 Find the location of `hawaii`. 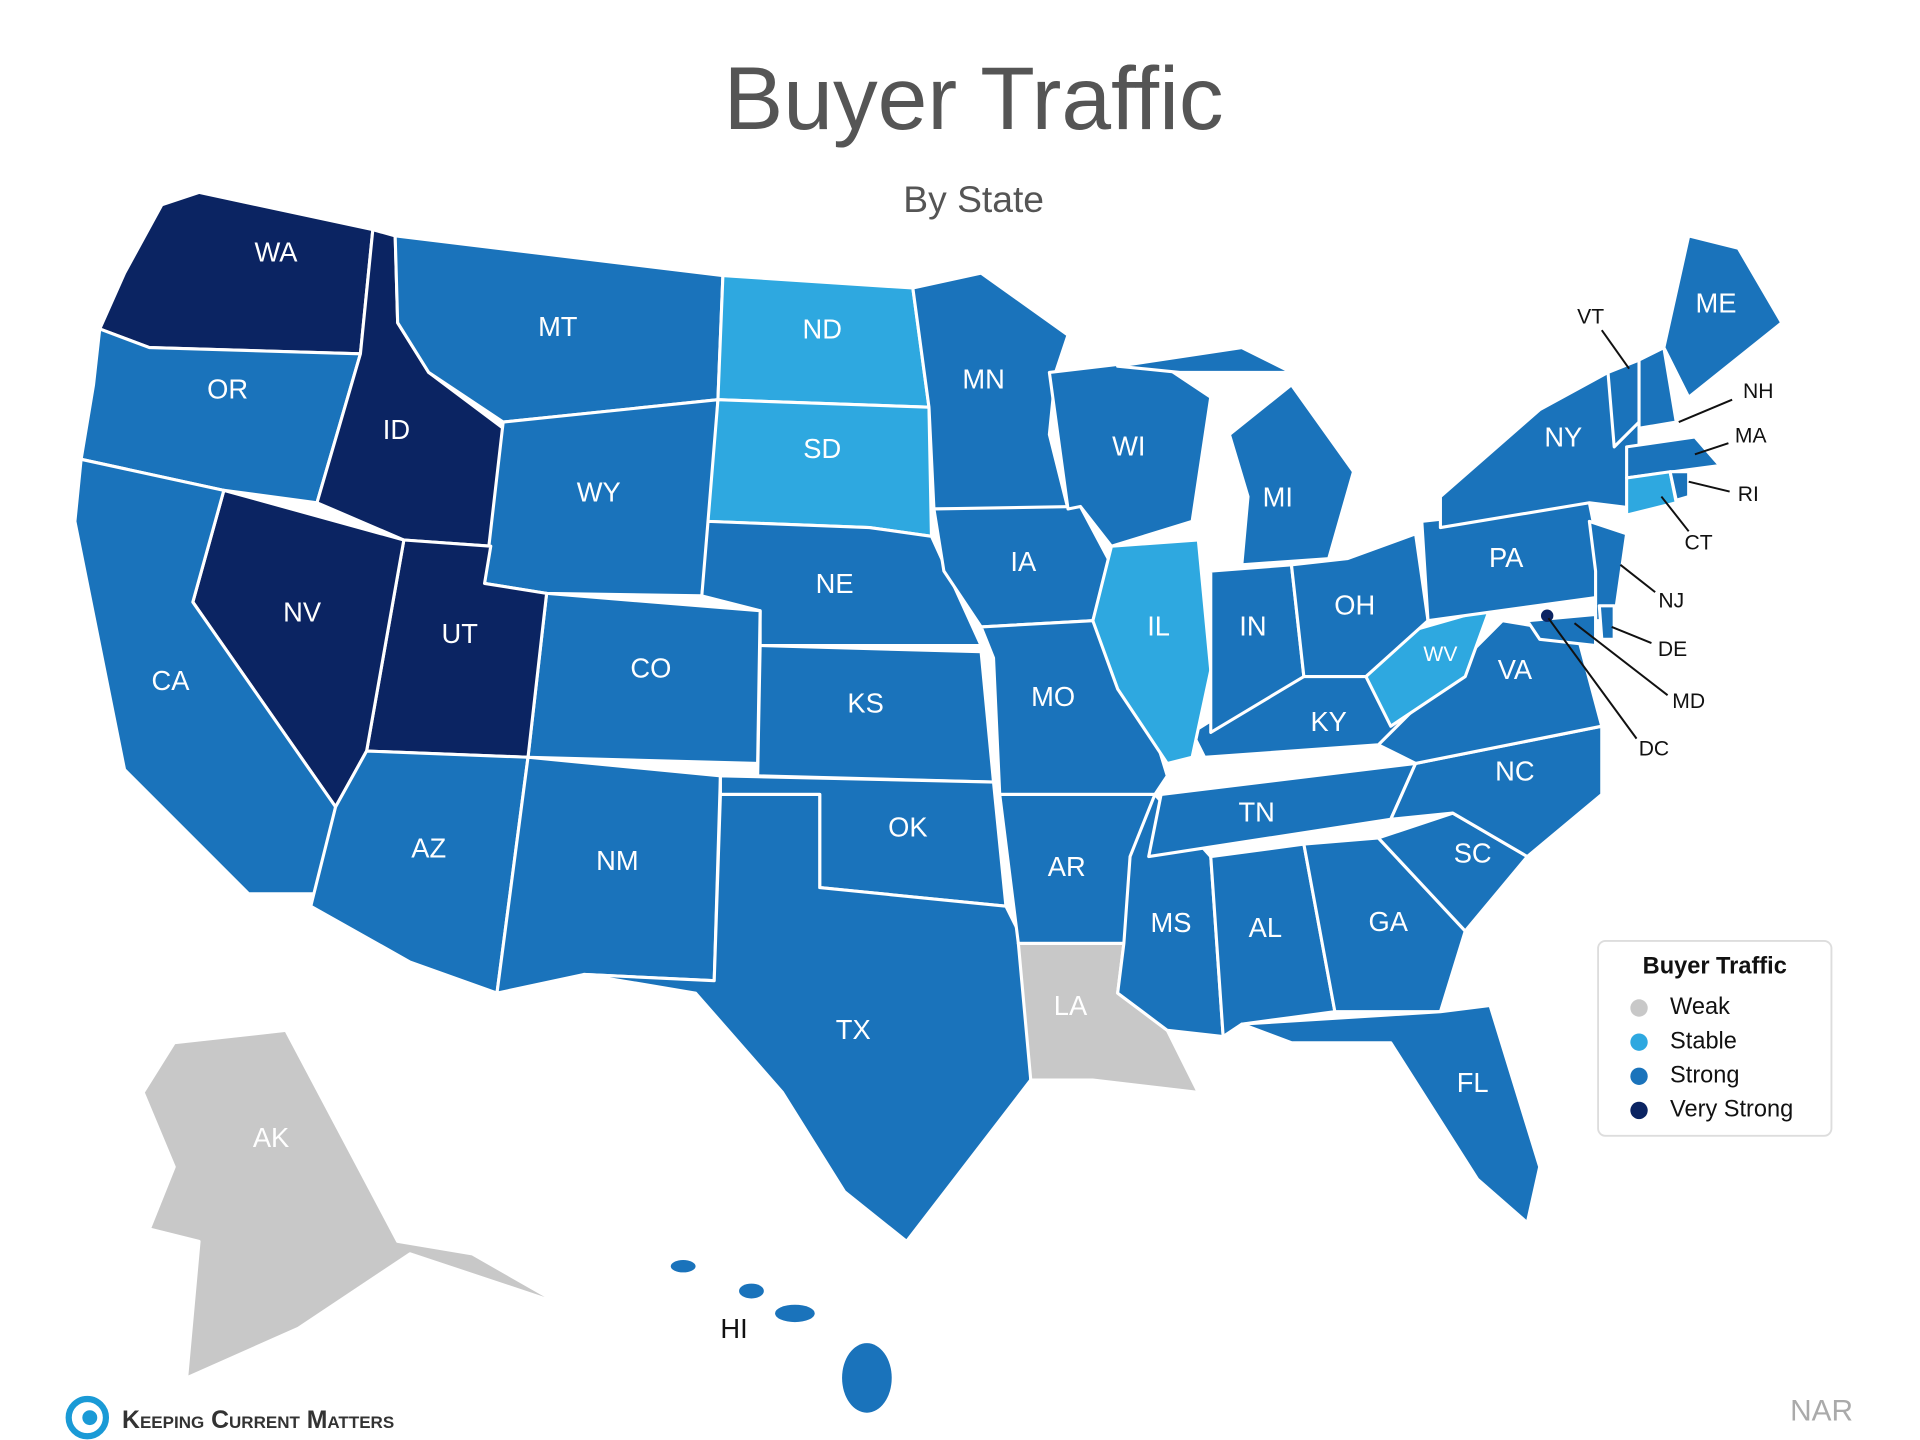

hawaii is located at coordinates (781, 1336).